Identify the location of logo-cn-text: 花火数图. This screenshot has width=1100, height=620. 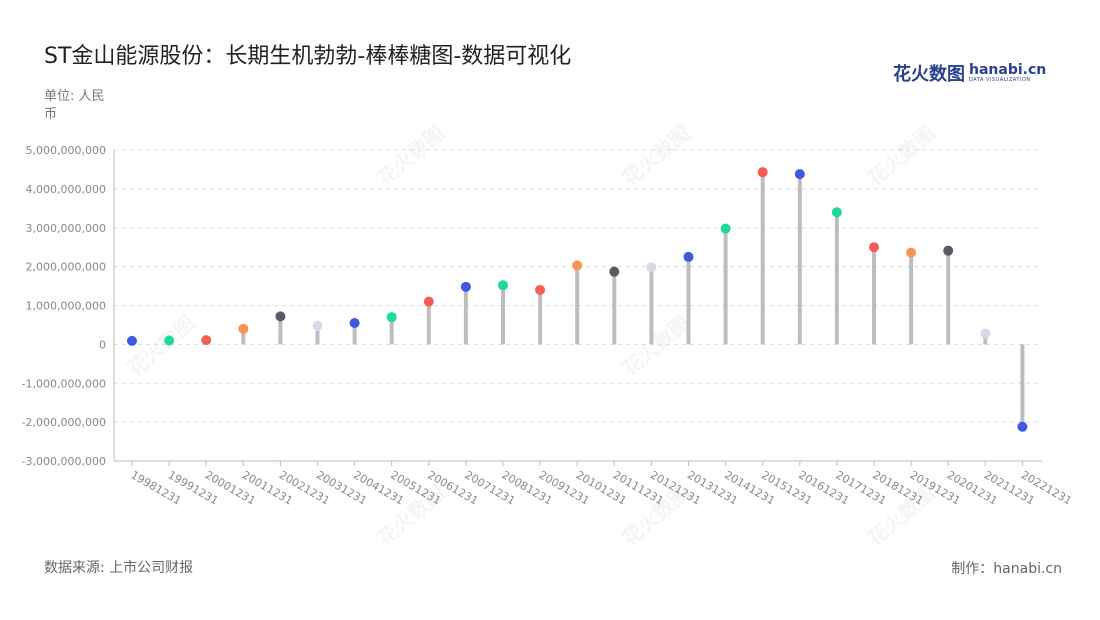
(929, 74).